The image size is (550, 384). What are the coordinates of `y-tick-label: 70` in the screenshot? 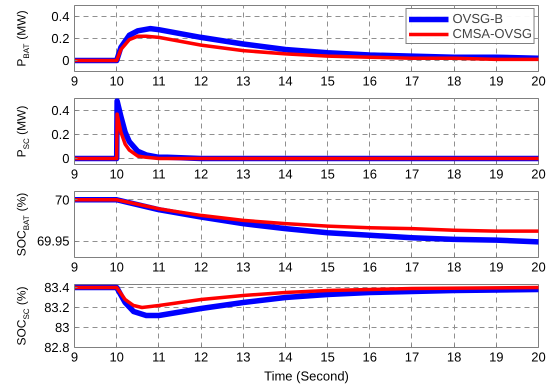 It's located at (62, 200).